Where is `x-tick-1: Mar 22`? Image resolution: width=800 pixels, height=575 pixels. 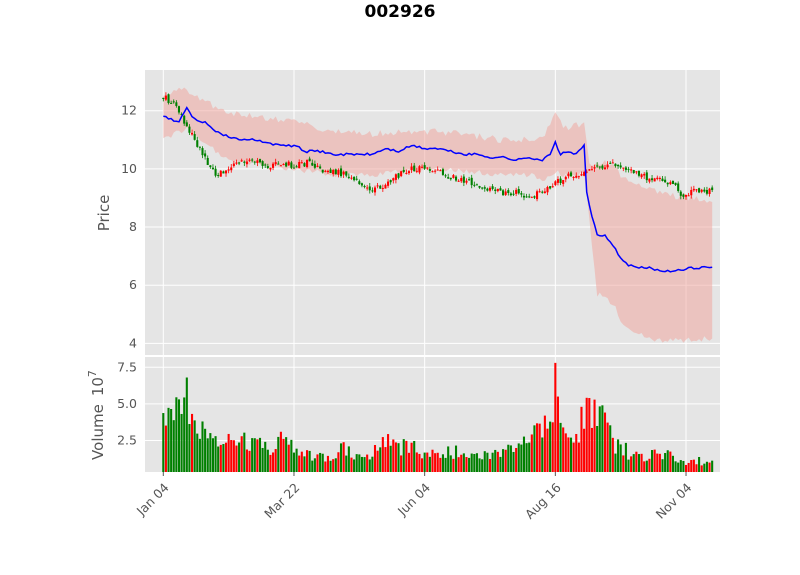
x-tick-1: Mar 22 is located at coordinates (281, 500).